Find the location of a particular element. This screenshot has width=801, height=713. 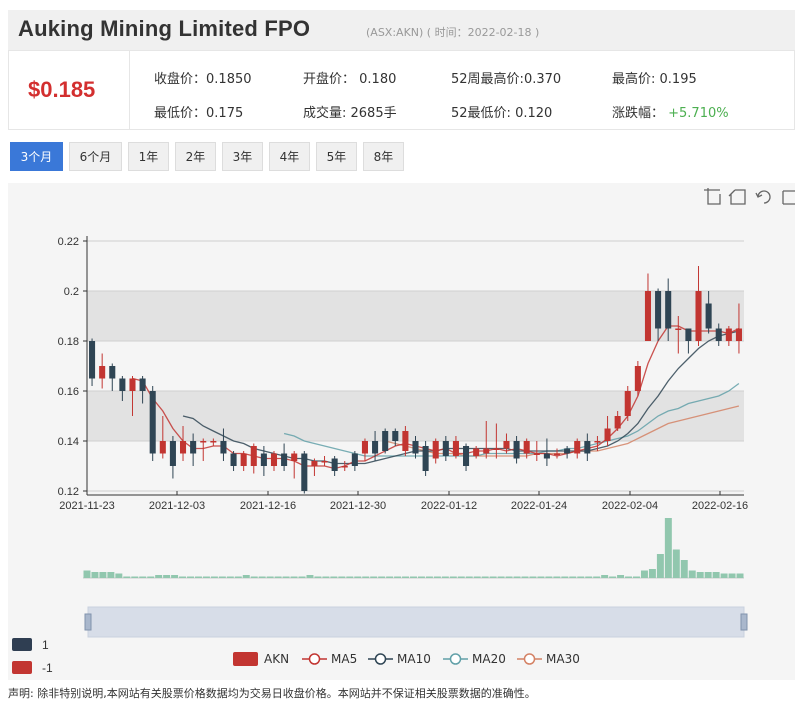

range-6m-button: 6个月 is located at coordinates (95, 156).